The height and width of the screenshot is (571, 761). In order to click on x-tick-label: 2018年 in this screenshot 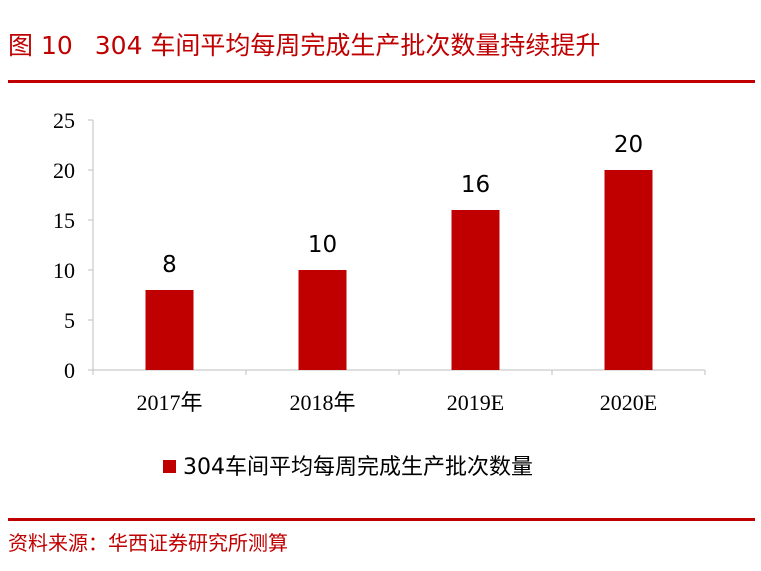, I will do `click(322, 402)`.